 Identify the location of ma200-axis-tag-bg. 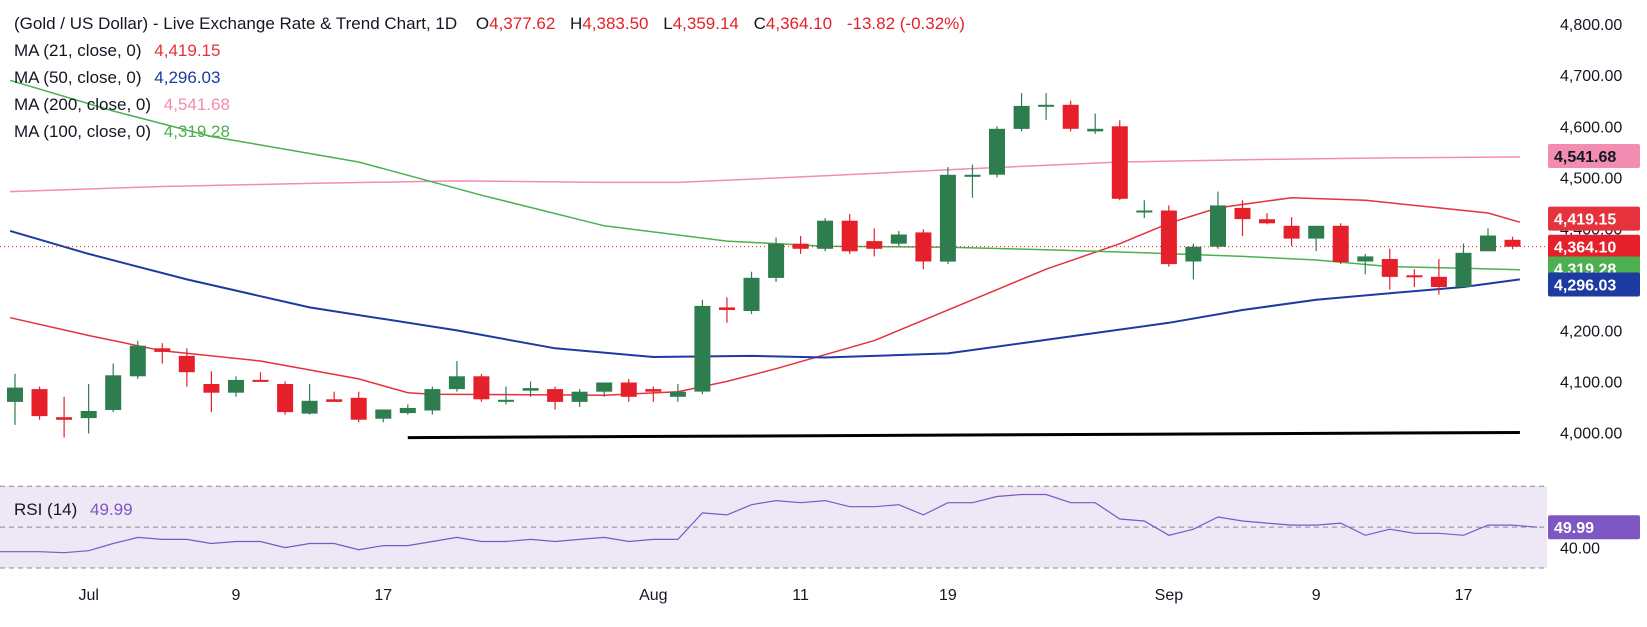
(1594, 156).